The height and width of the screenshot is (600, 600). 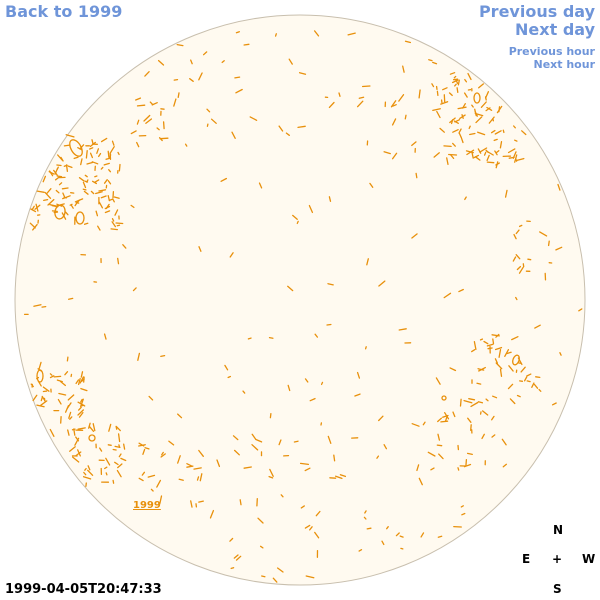 I want to click on next-day-link: Next day, so click(x=555, y=29).